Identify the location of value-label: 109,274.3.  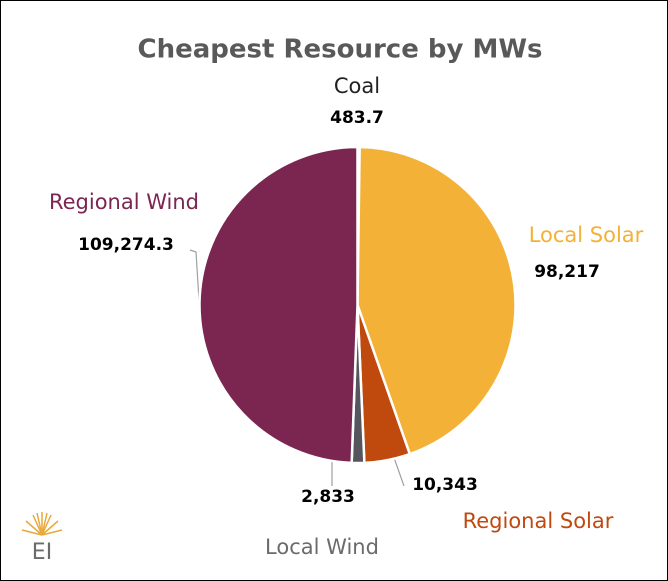
(126, 245).